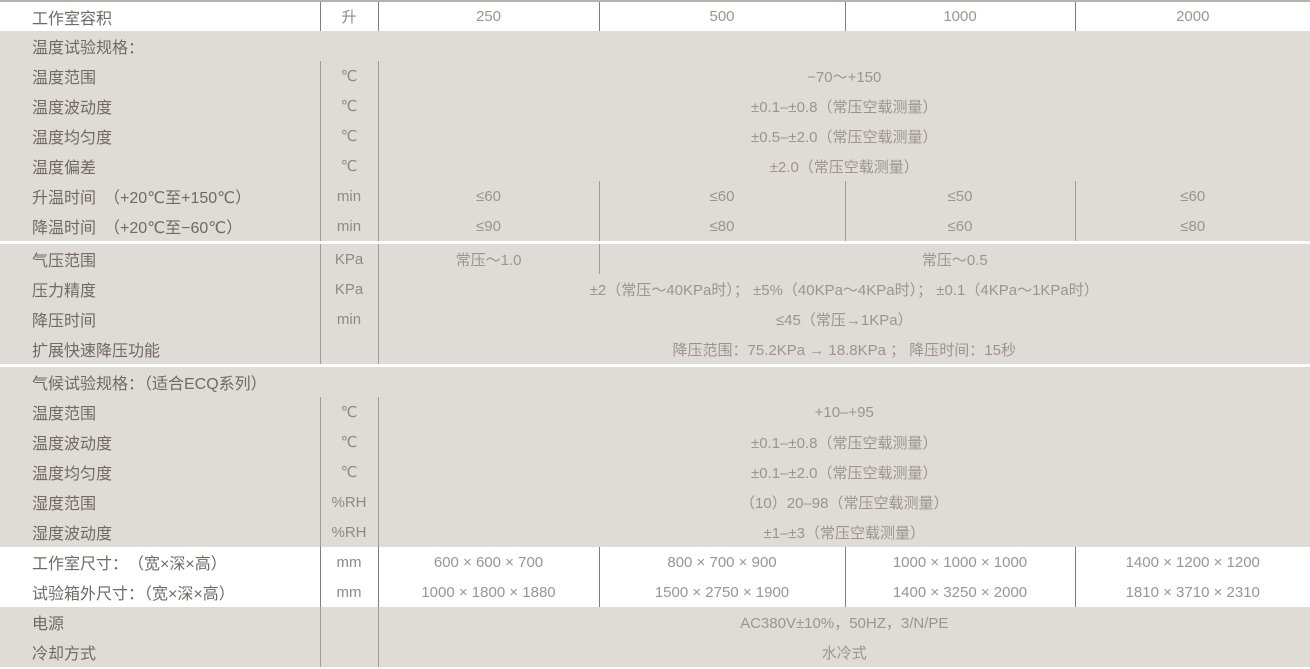  I want to click on value-cell: 1000, so click(960, 16).